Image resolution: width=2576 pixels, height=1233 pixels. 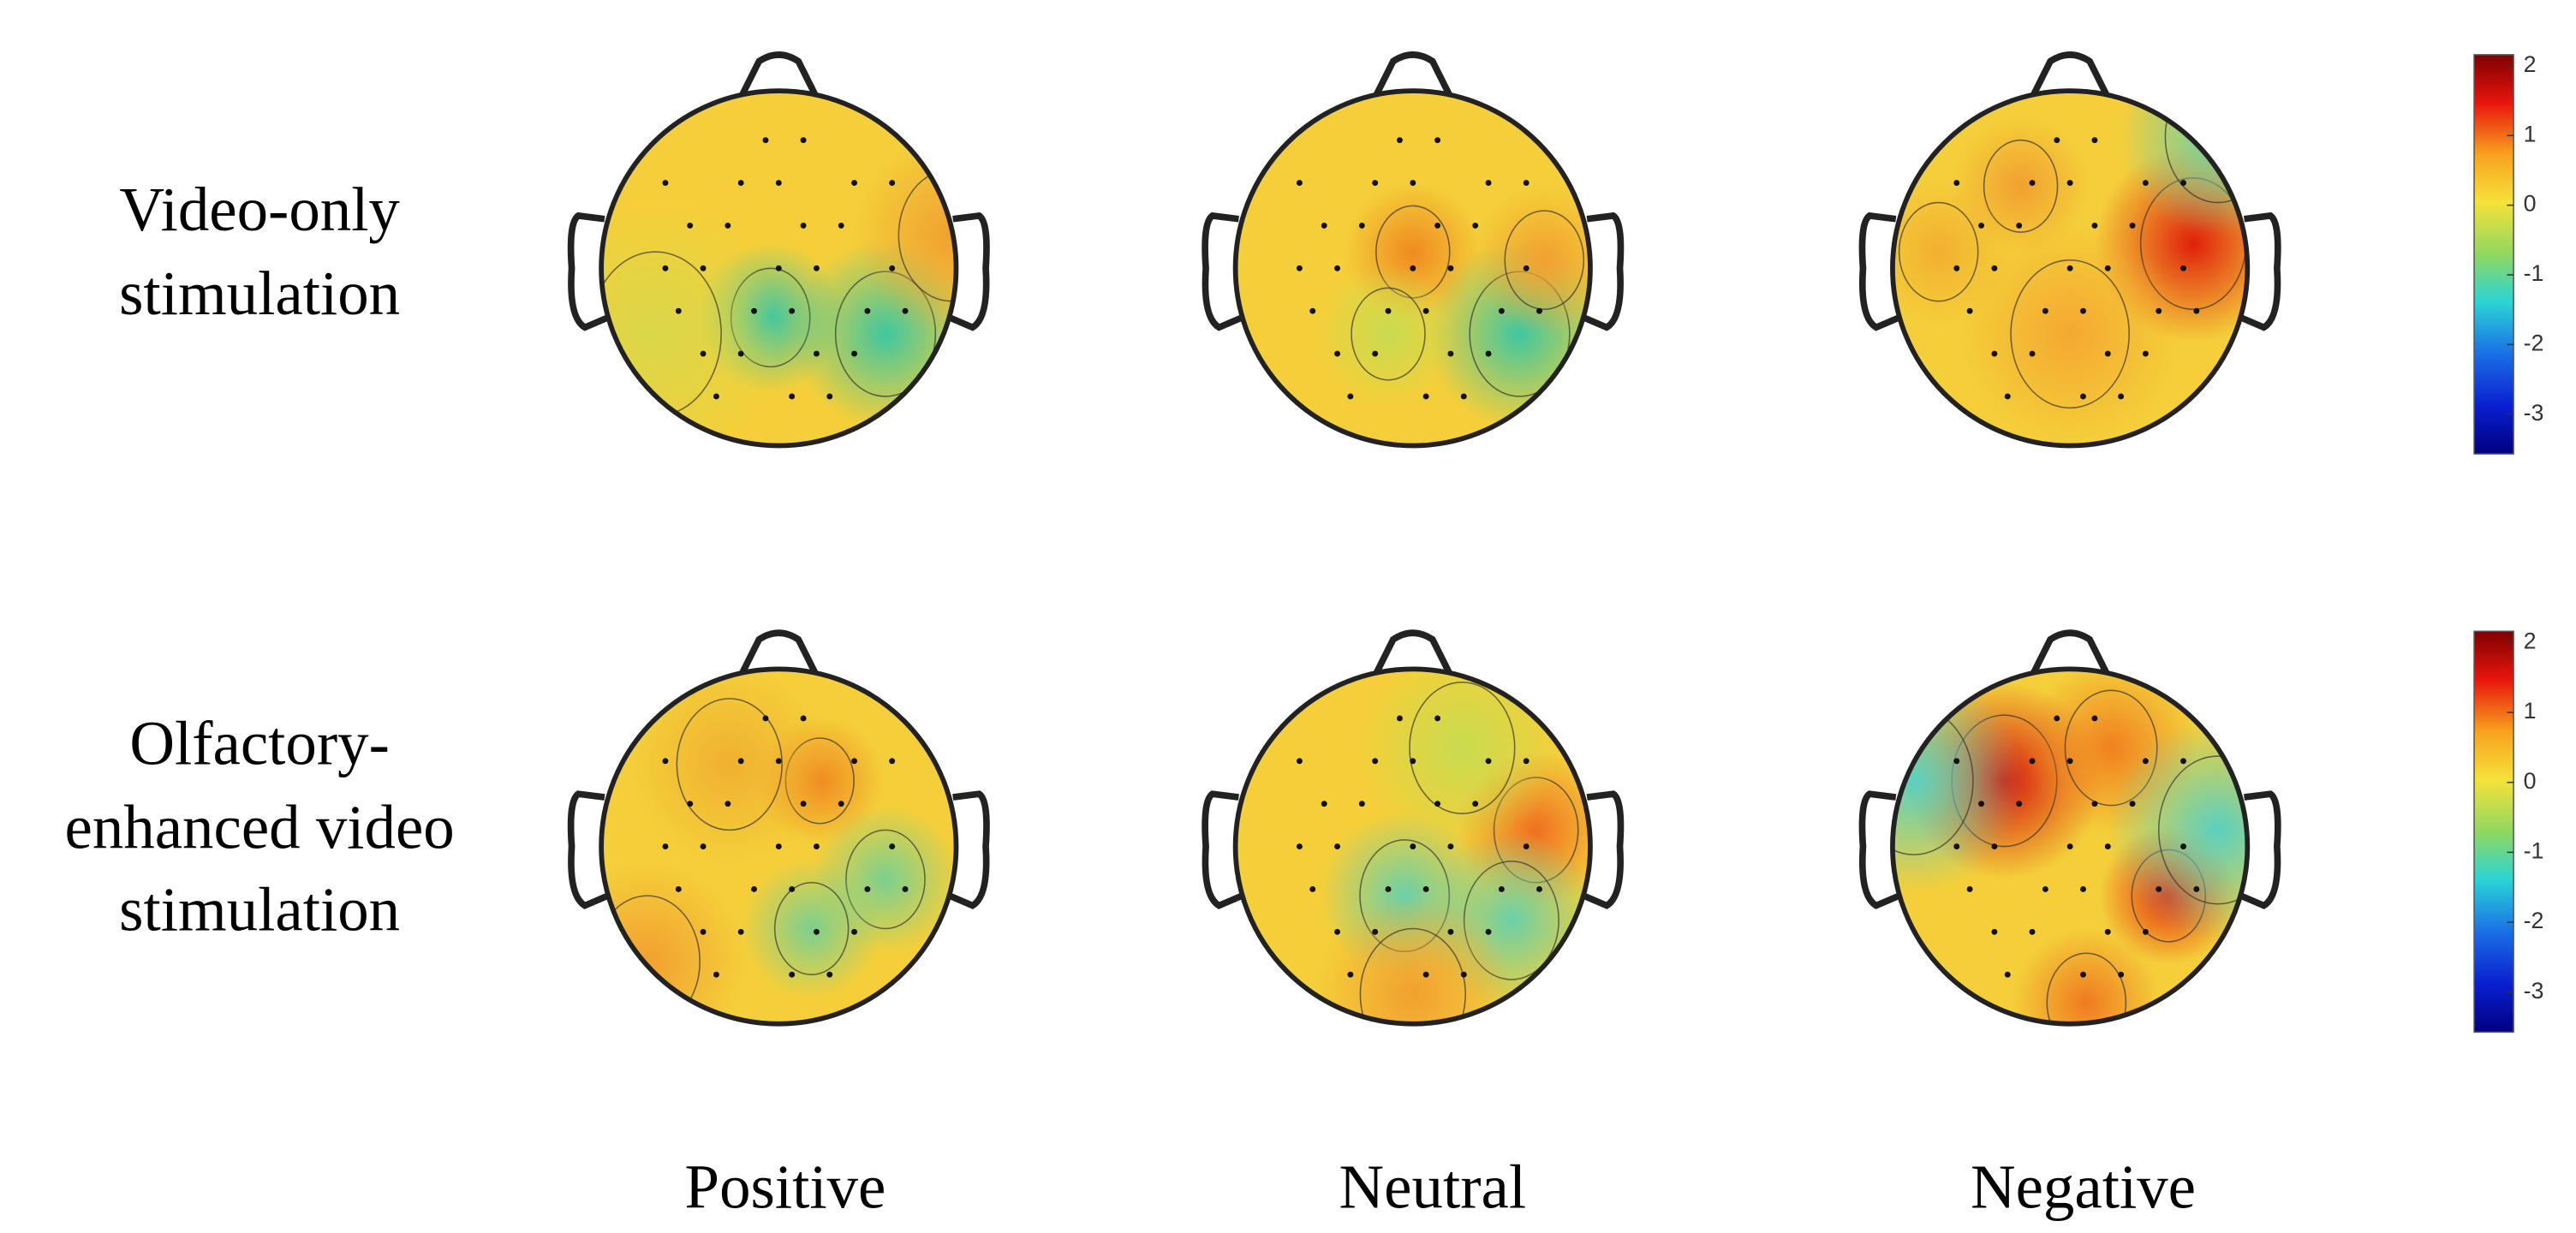 What do you see at coordinates (259, 743) in the screenshot?
I see `row-label: Olfactory-` at bounding box center [259, 743].